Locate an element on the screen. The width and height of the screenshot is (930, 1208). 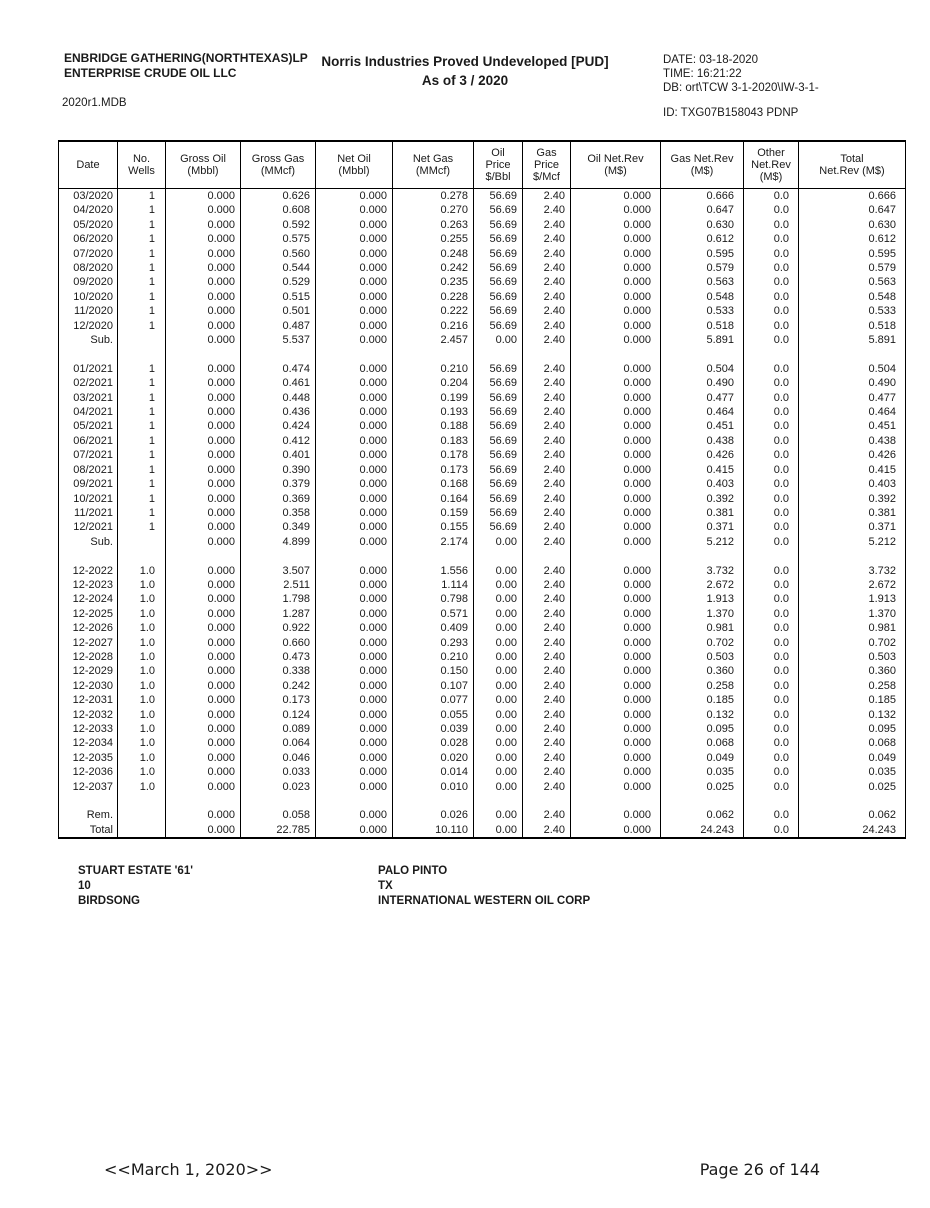
table-cell: 0.438 is located at coordinates (702, 441).